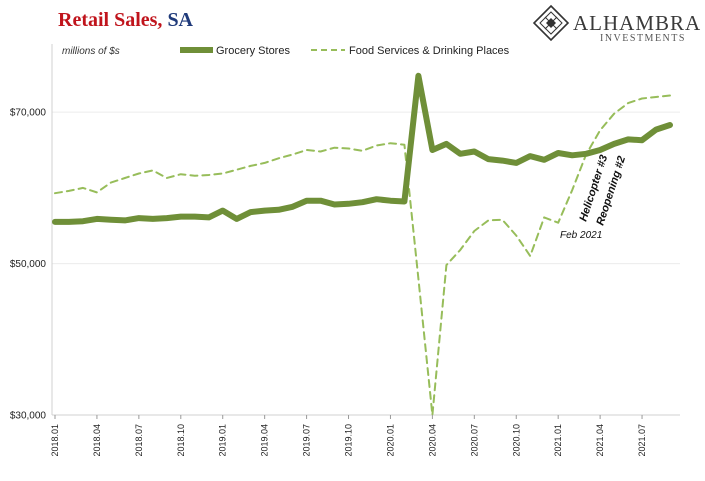  Describe the element at coordinates (390, 440) in the screenshot. I see `x-tick-label: 2020.01` at that location.